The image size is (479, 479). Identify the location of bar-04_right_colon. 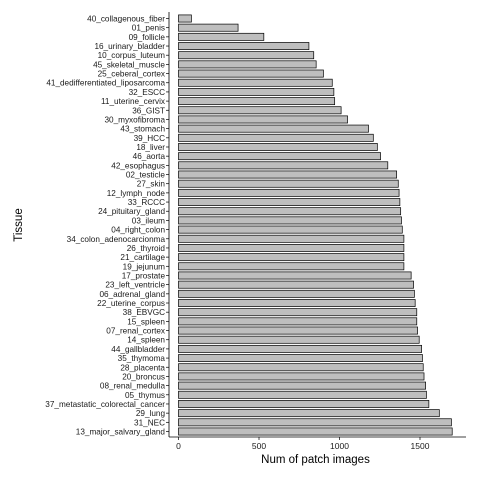
(290, 229).